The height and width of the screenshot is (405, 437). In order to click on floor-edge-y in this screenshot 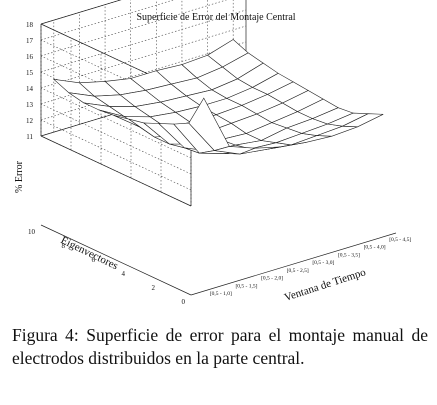, I will do `click(116, 260)`.